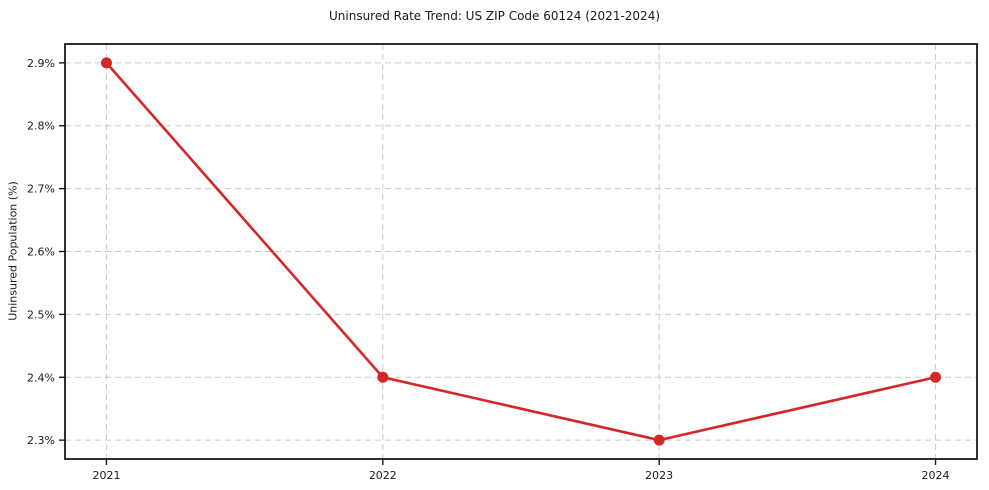 The image size is (989, 490). I want to click on x-tick-label: 2022, so click(383, 475).